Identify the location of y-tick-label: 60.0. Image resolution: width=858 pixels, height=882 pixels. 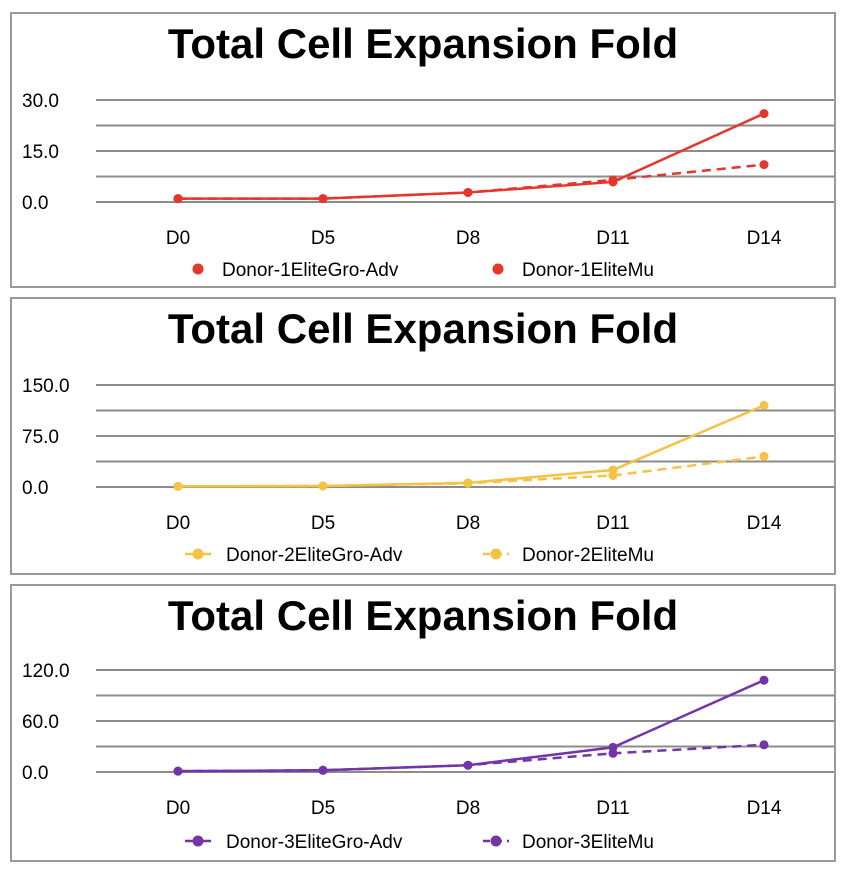
(40, 722).